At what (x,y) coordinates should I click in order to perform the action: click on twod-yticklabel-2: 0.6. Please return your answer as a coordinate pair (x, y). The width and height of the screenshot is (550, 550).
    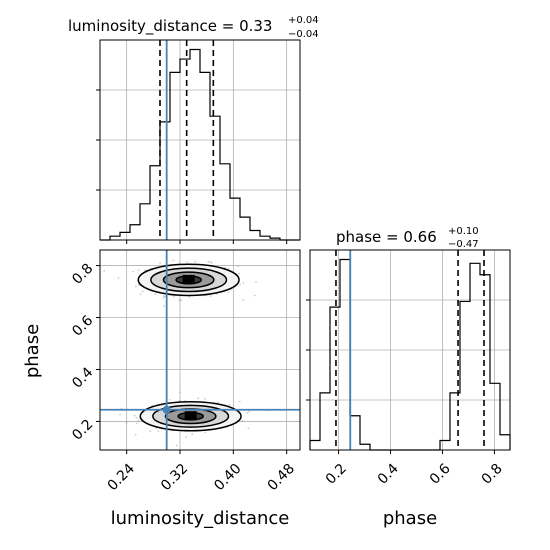
    Looking at the image, I should click on (82, 326).